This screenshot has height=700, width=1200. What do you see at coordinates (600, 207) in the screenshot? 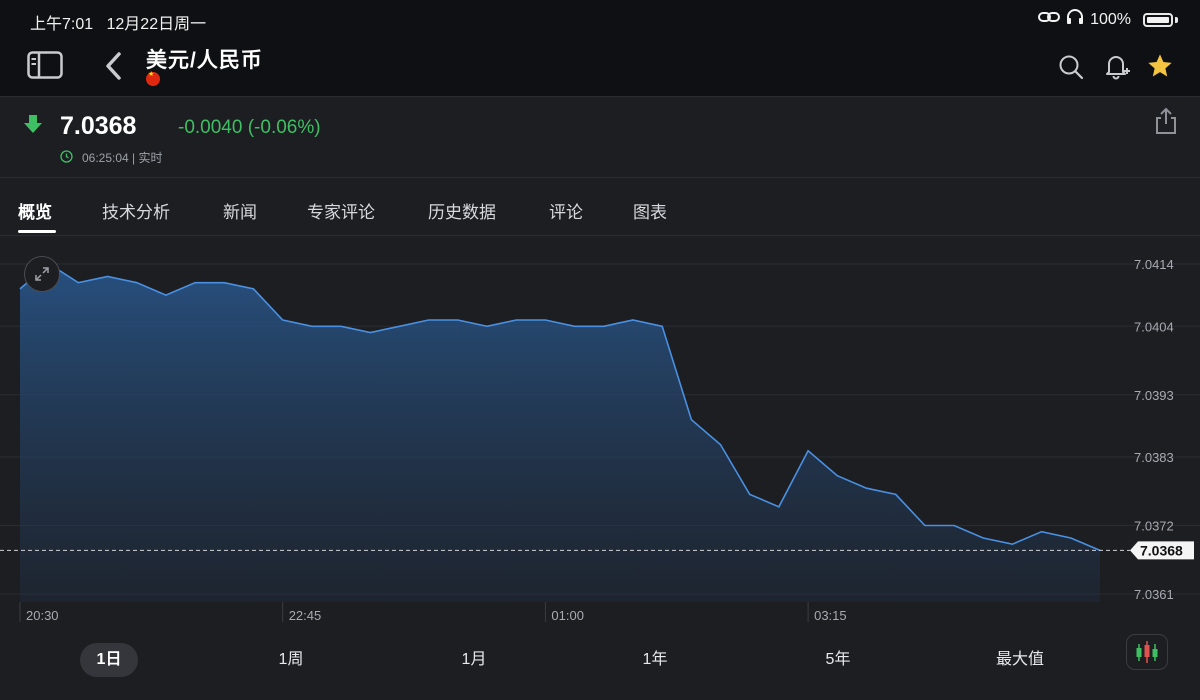
I see `section-tabs: 概览 技术分析 新闻 专家评论 历史数据 评论 图表` at bounding box center [600, 207].